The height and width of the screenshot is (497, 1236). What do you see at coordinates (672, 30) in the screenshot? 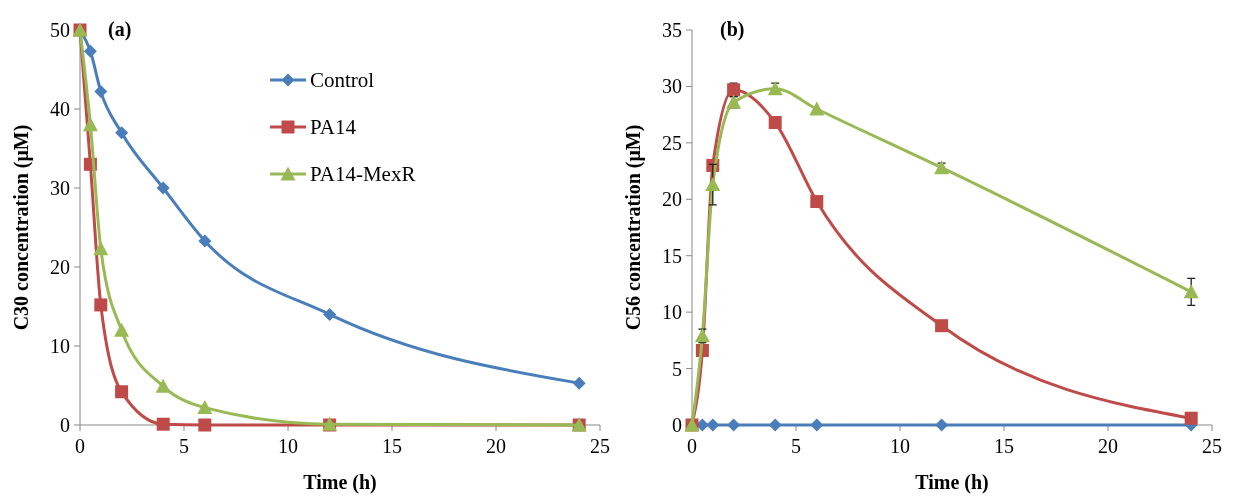
I see `y-tick-label: 35` at bounding box center [672, 30].